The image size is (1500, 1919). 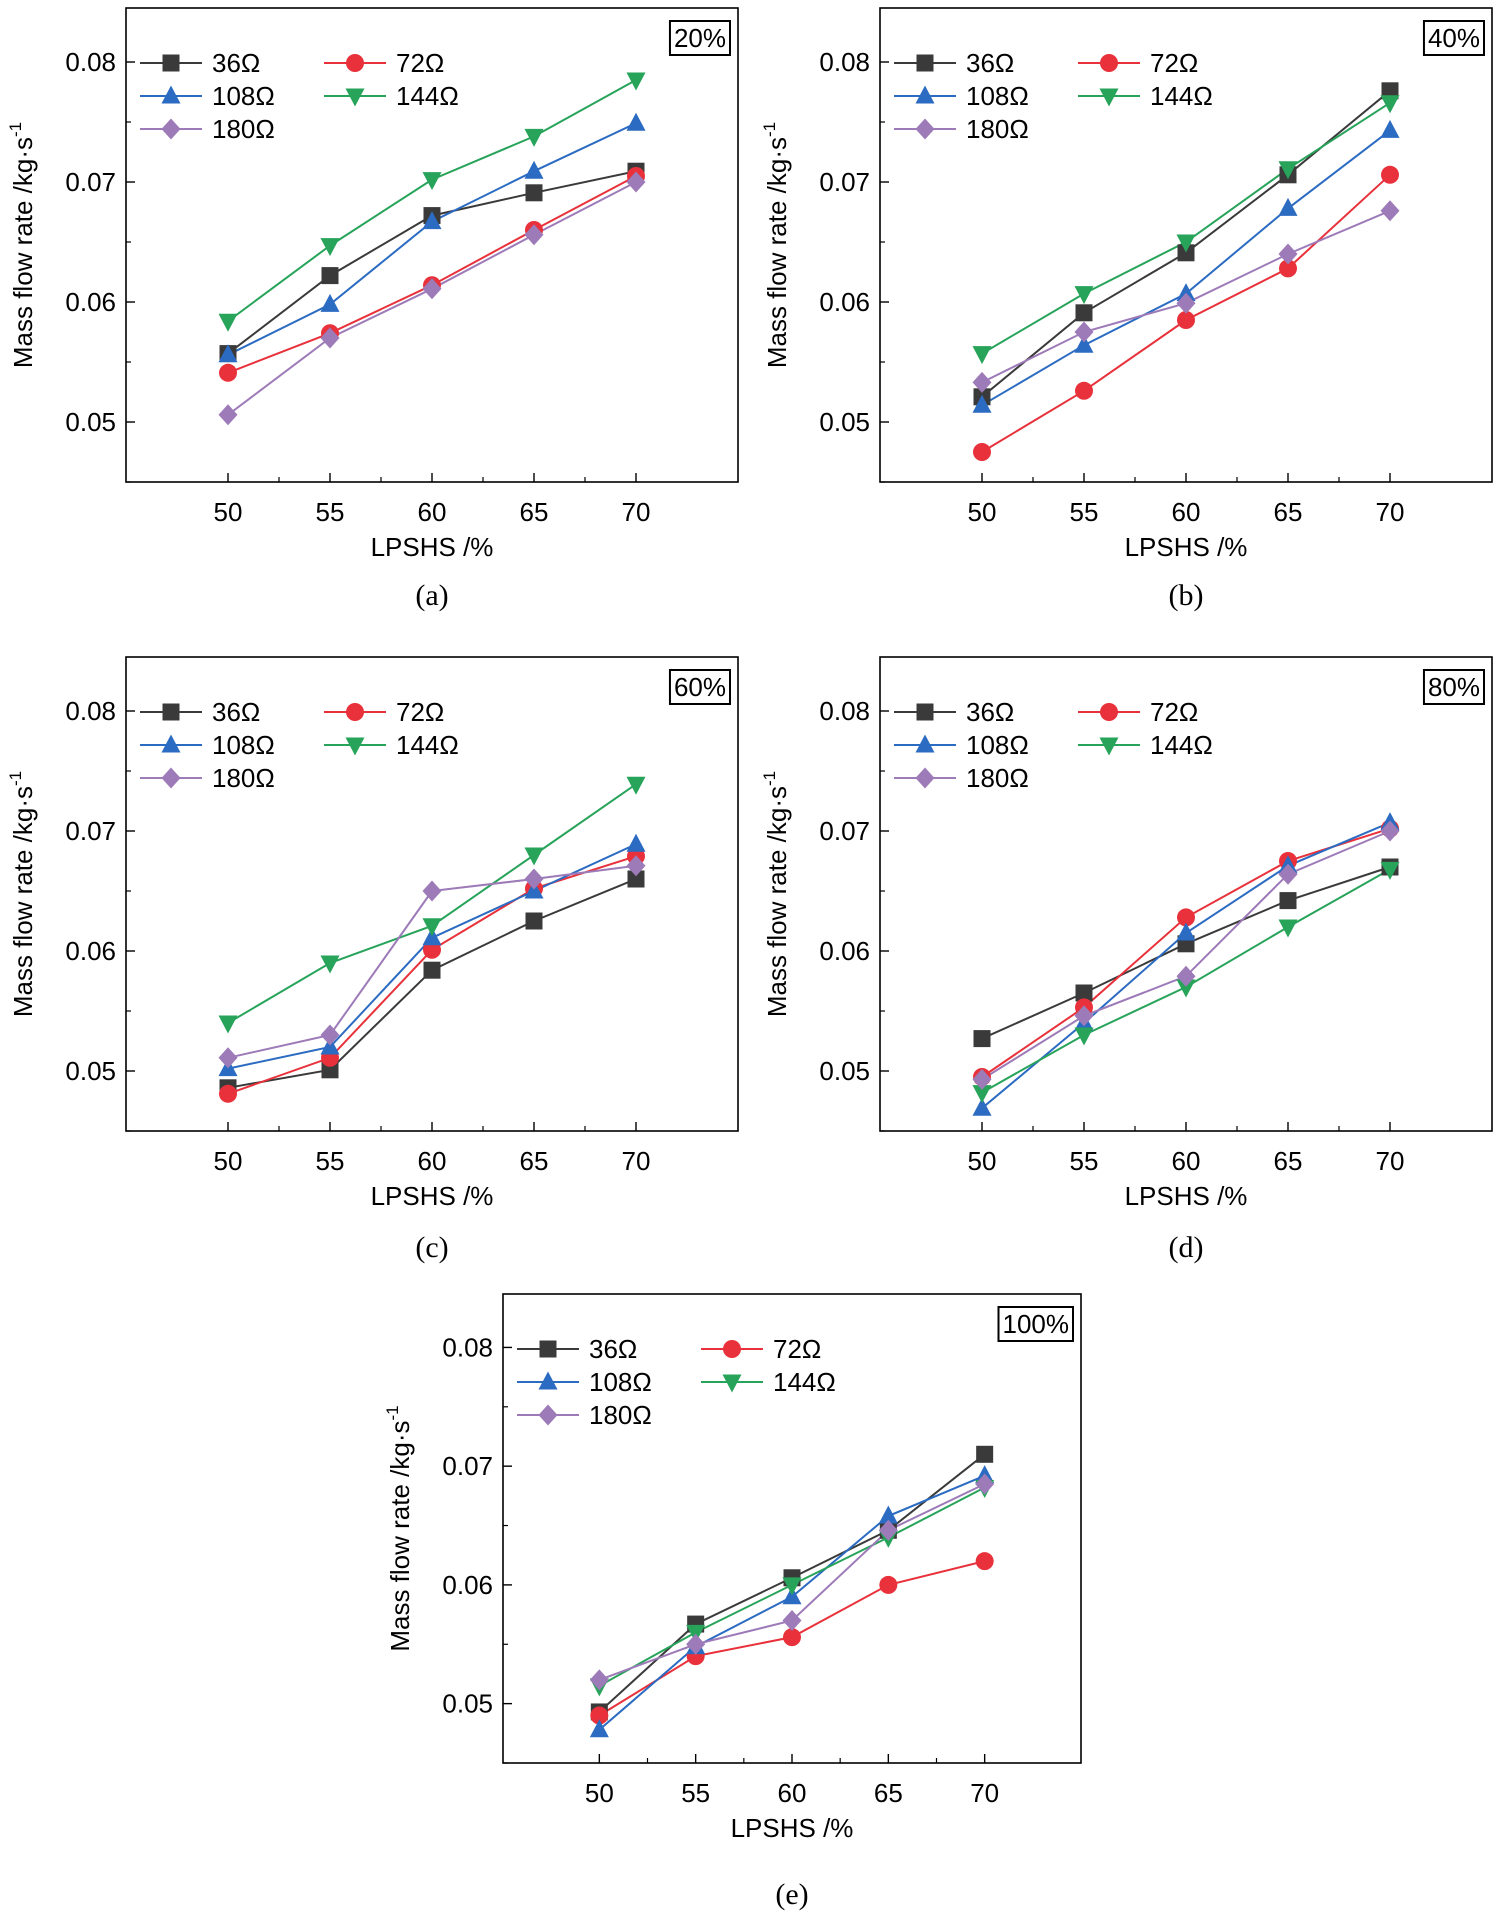 I want to click on legend-label: 108Ω, so click(x=620, y=1382).